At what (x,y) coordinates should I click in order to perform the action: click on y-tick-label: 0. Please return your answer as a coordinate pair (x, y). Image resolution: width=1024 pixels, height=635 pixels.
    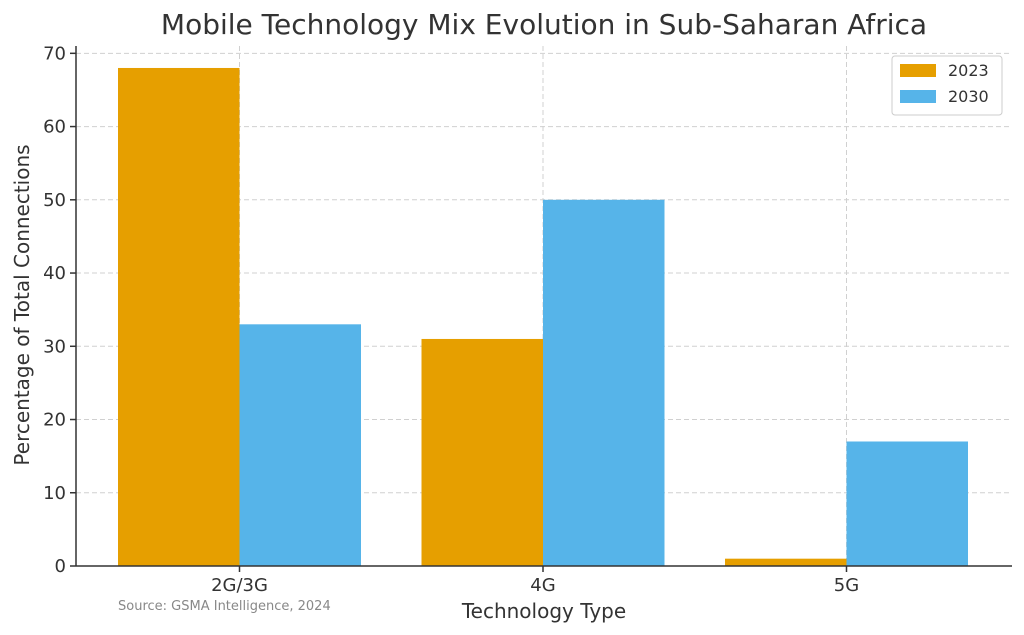
    Looking at the image, I should click on (60, 566).